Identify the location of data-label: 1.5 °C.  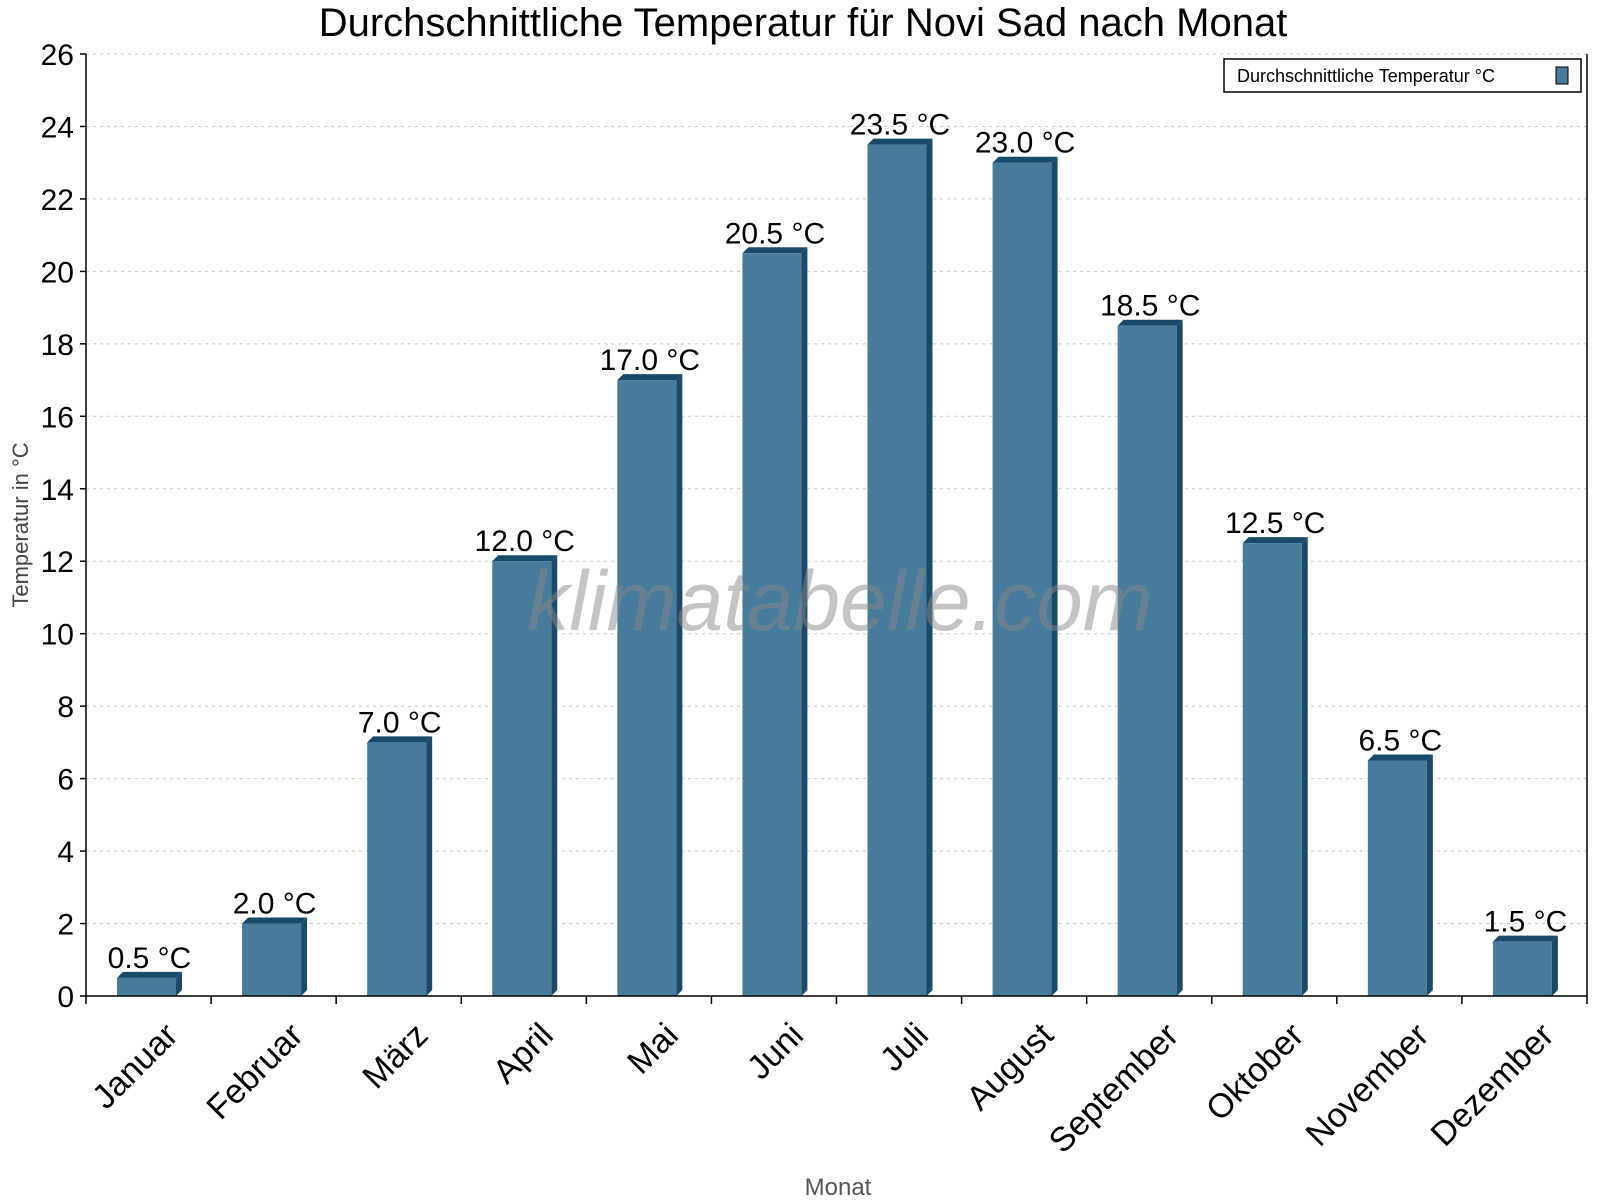
(1526, 922).